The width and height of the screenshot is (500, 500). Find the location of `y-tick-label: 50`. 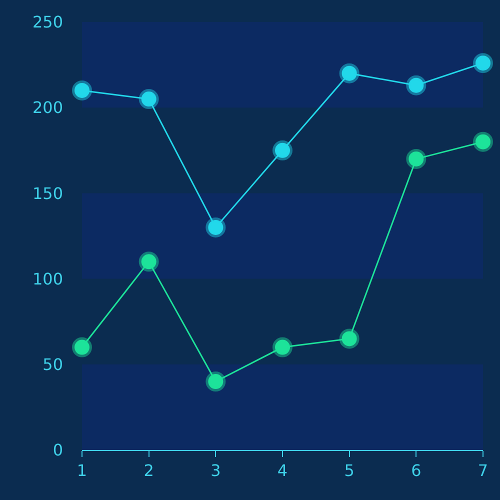

y-tick-label: 50 is located at coordinates (52, 364).